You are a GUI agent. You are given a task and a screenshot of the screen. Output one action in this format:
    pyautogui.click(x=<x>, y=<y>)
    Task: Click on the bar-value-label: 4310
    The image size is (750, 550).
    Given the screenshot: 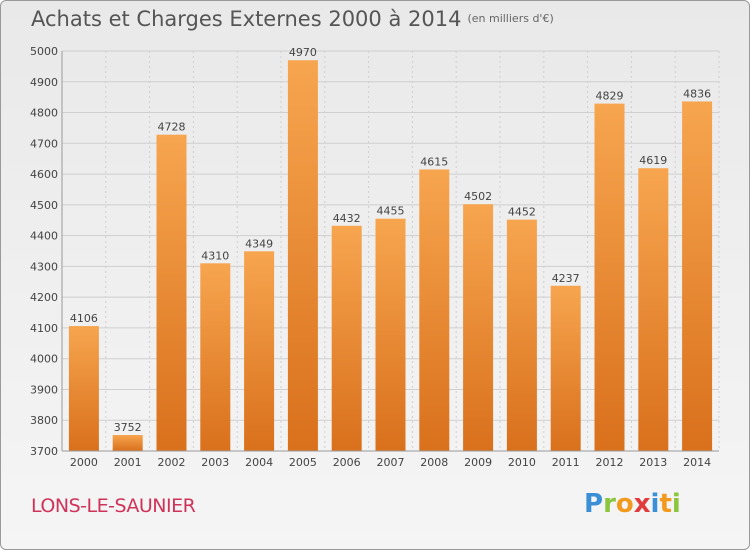 What is the action you would take?
    pyautogui.click(x=215, y=255)
    